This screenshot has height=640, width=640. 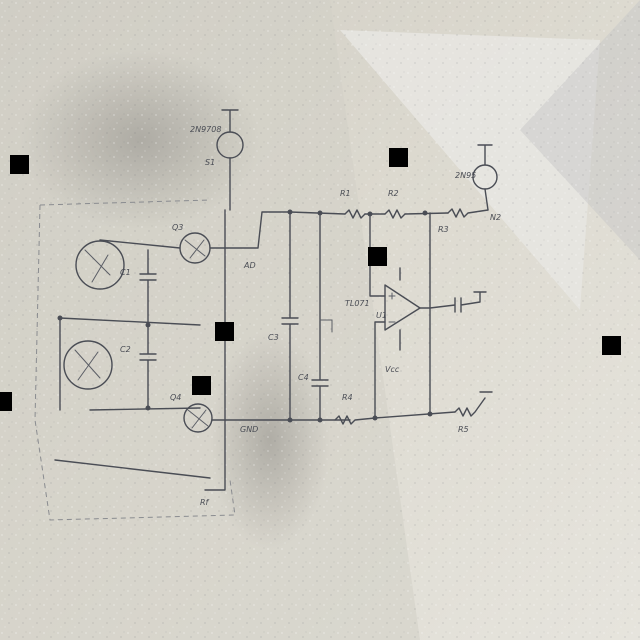 What do you see at coordinates (355, 214) in the screenshot?
I see `resistor-r1` at bounding box center [355, 214].